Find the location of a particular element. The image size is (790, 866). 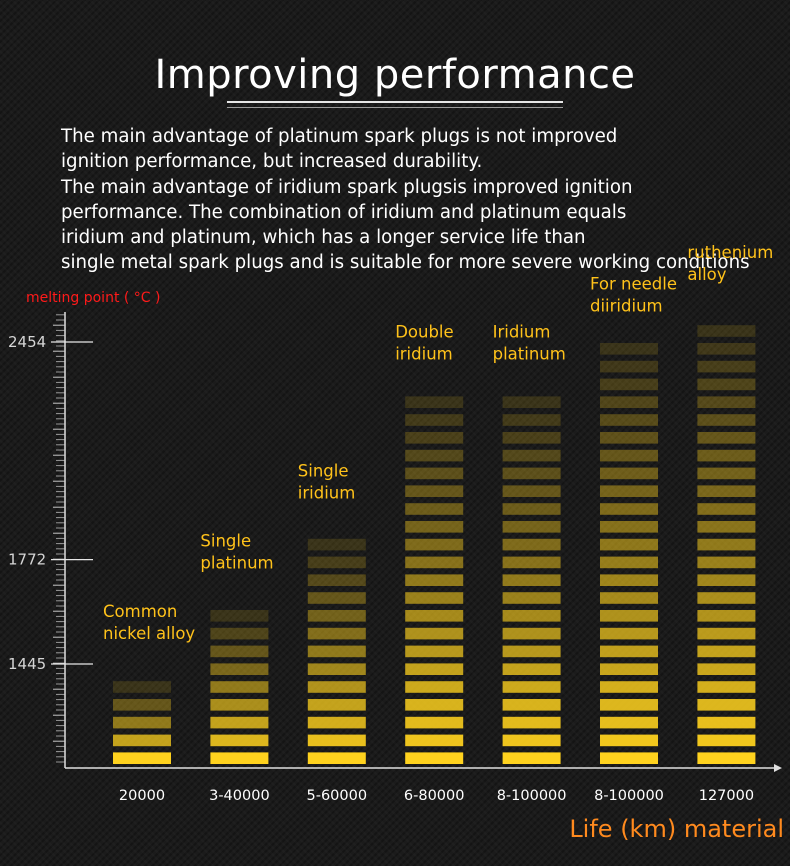

x-tick-label: 3-40000 is located at coordinates (239, 796).